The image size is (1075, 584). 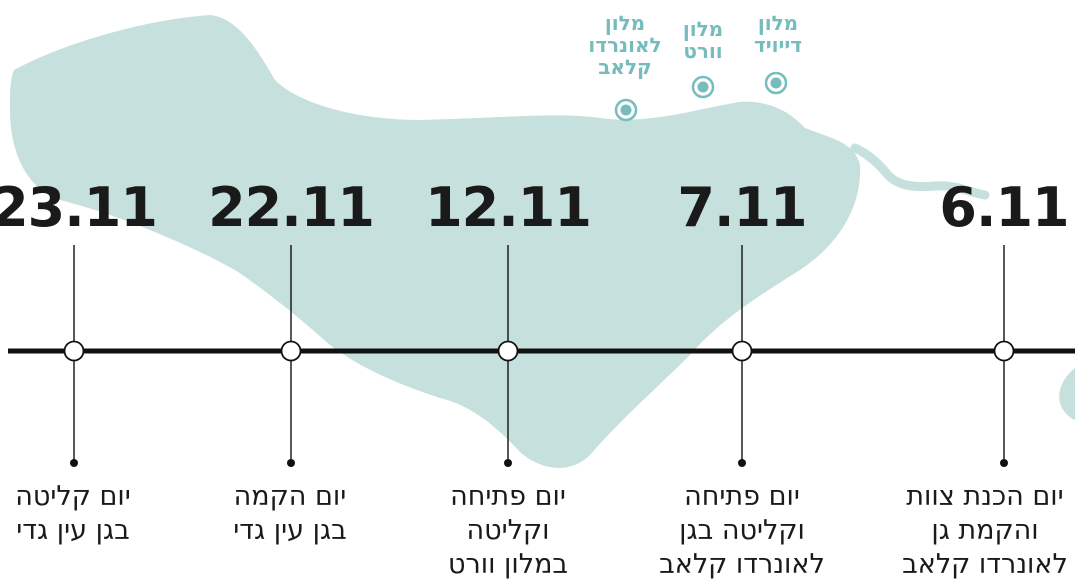 I want to click on hotel-line: קלאב, so click(x=625, y=67).